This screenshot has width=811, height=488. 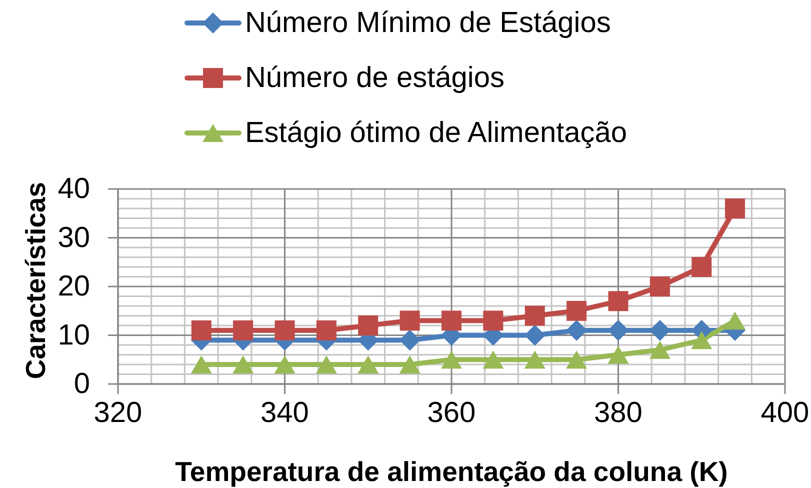 I want to click on x-tick-label: 380, so click(x=618, y=412).